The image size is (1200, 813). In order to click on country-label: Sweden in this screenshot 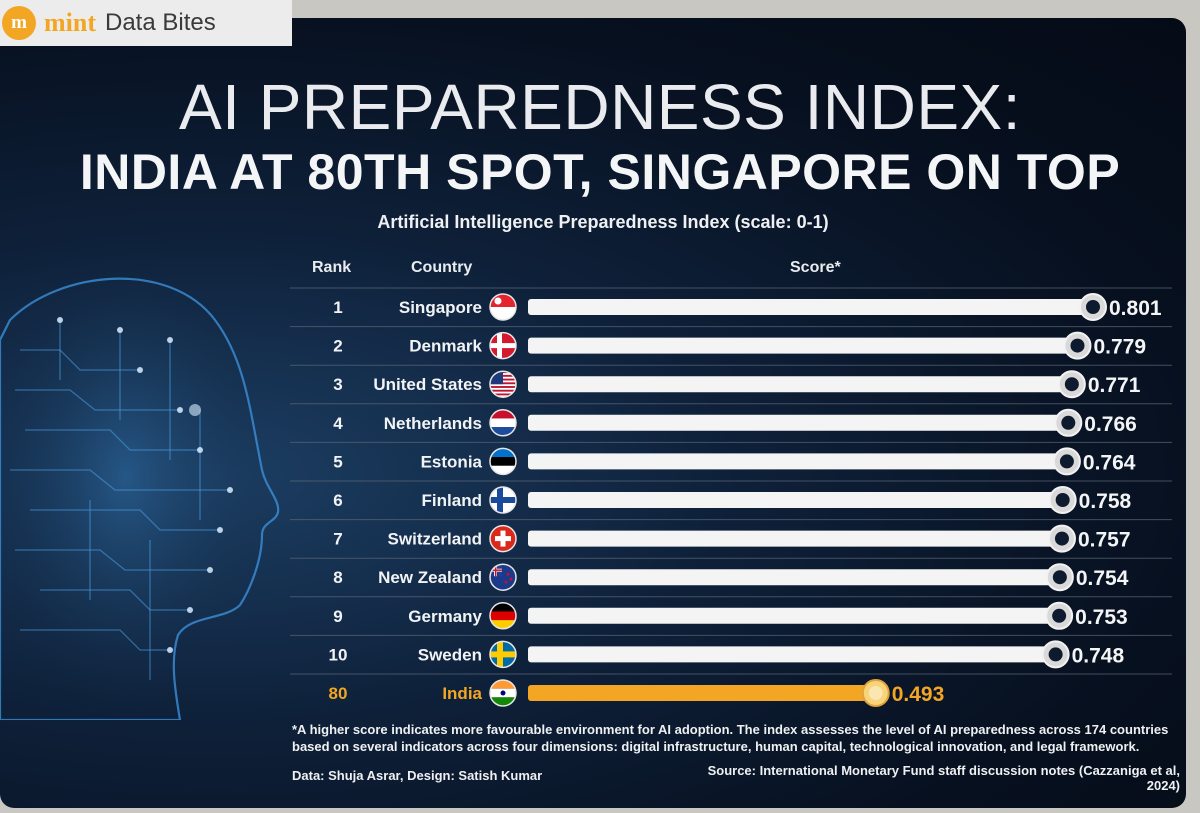, I will do `click(450, 654)`.